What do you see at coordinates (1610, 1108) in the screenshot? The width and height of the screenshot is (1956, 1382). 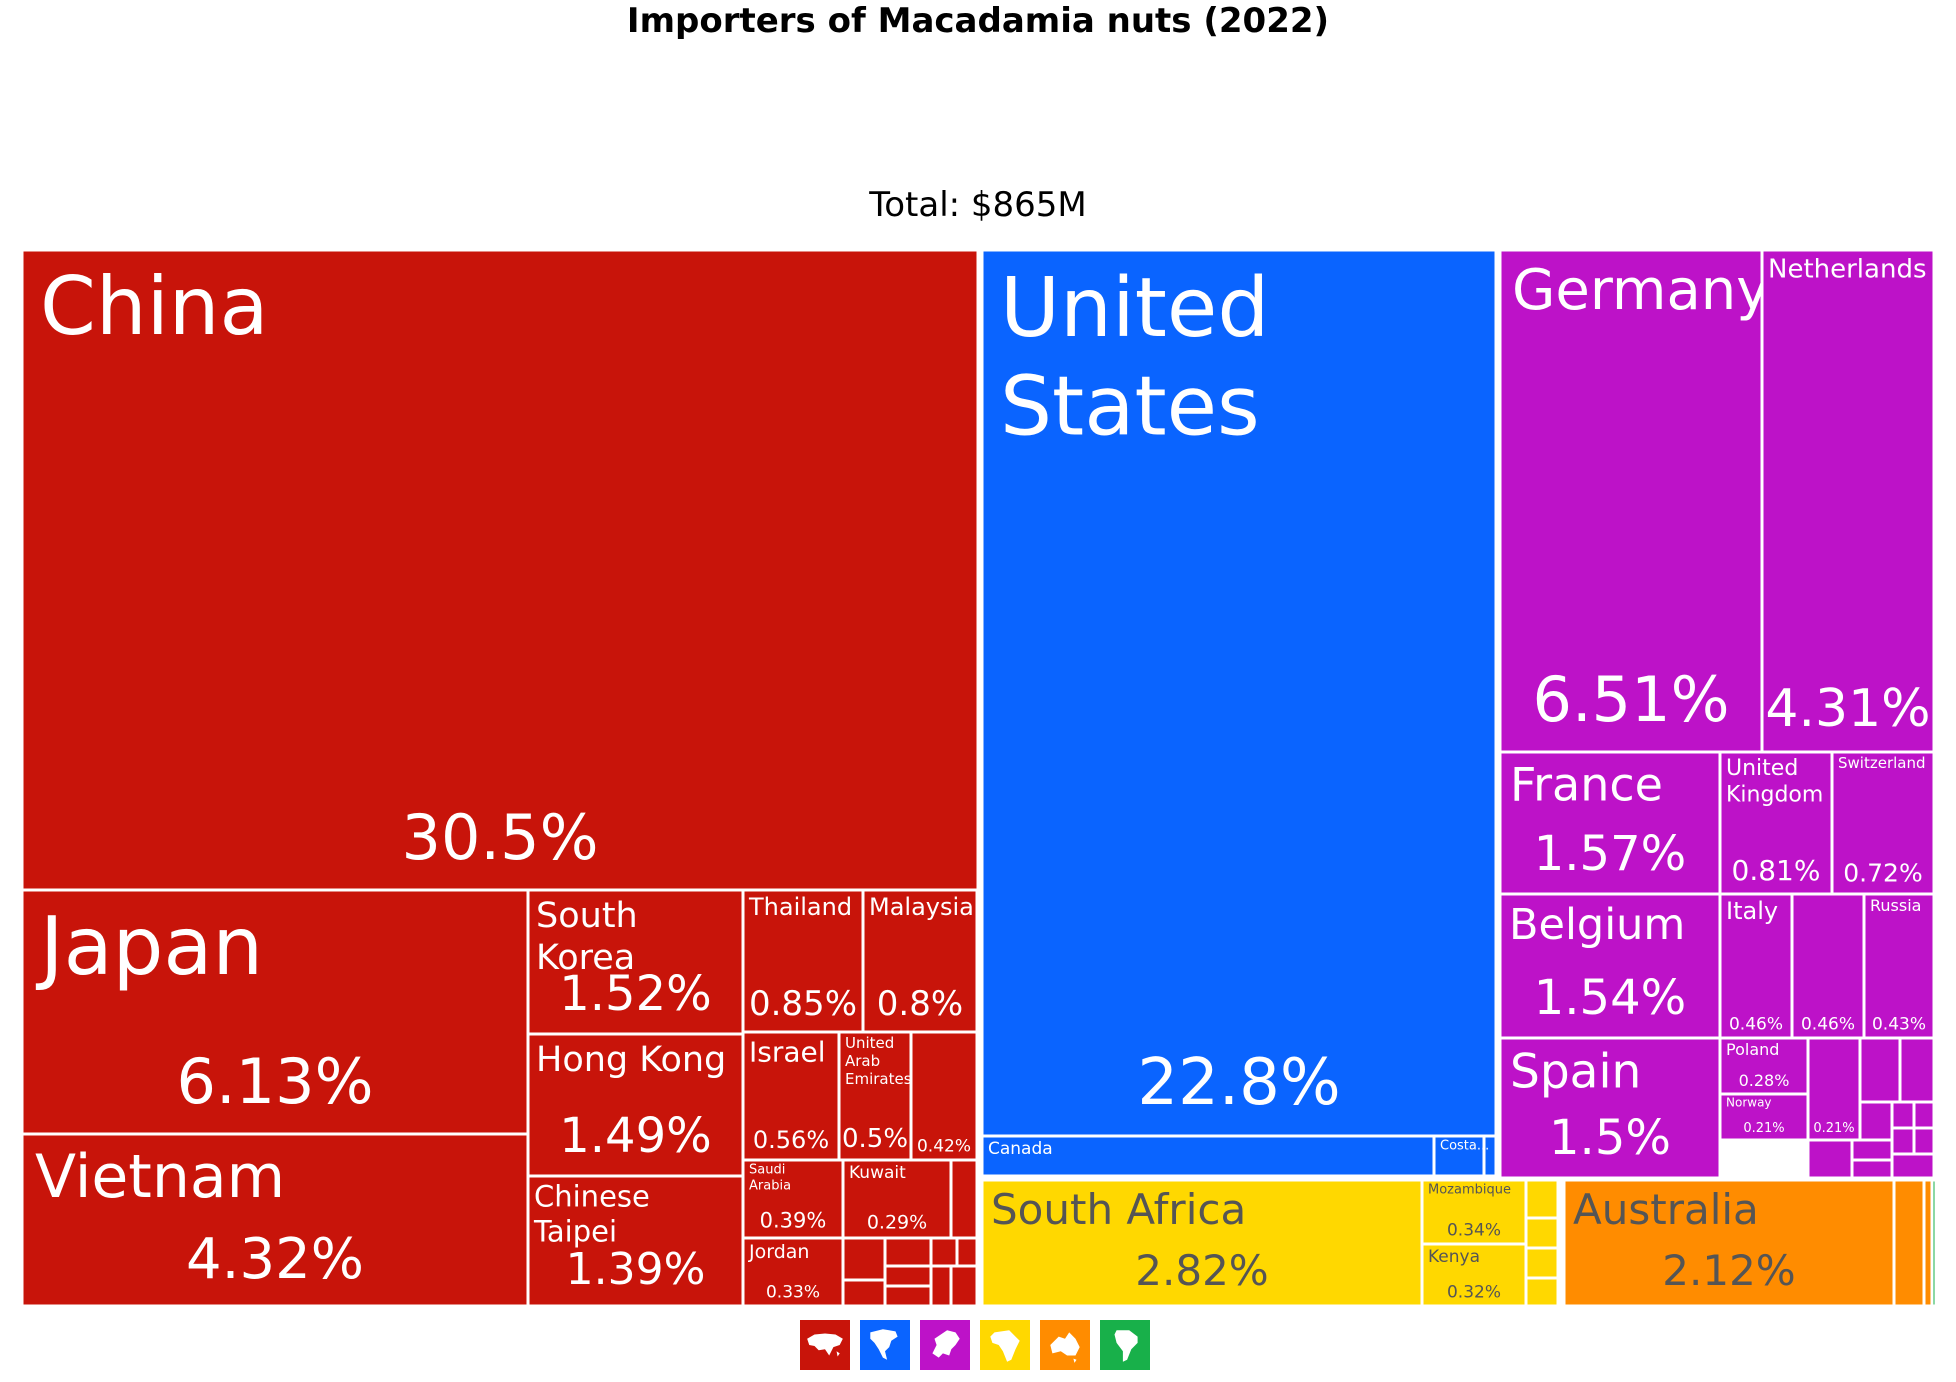 I see `treemap-cell-spain` at bounding box center [1610, 1108].